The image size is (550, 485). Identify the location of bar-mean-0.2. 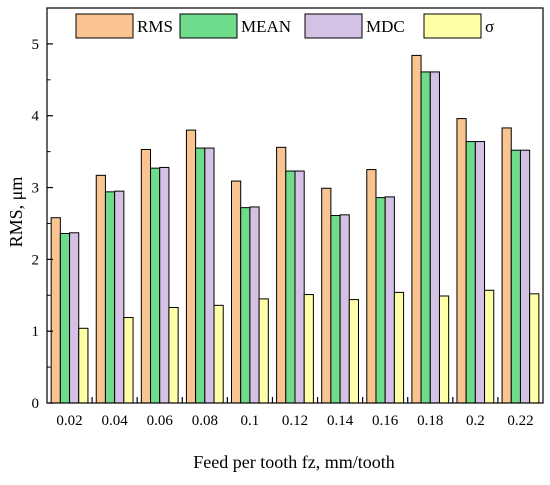
(470, 272).